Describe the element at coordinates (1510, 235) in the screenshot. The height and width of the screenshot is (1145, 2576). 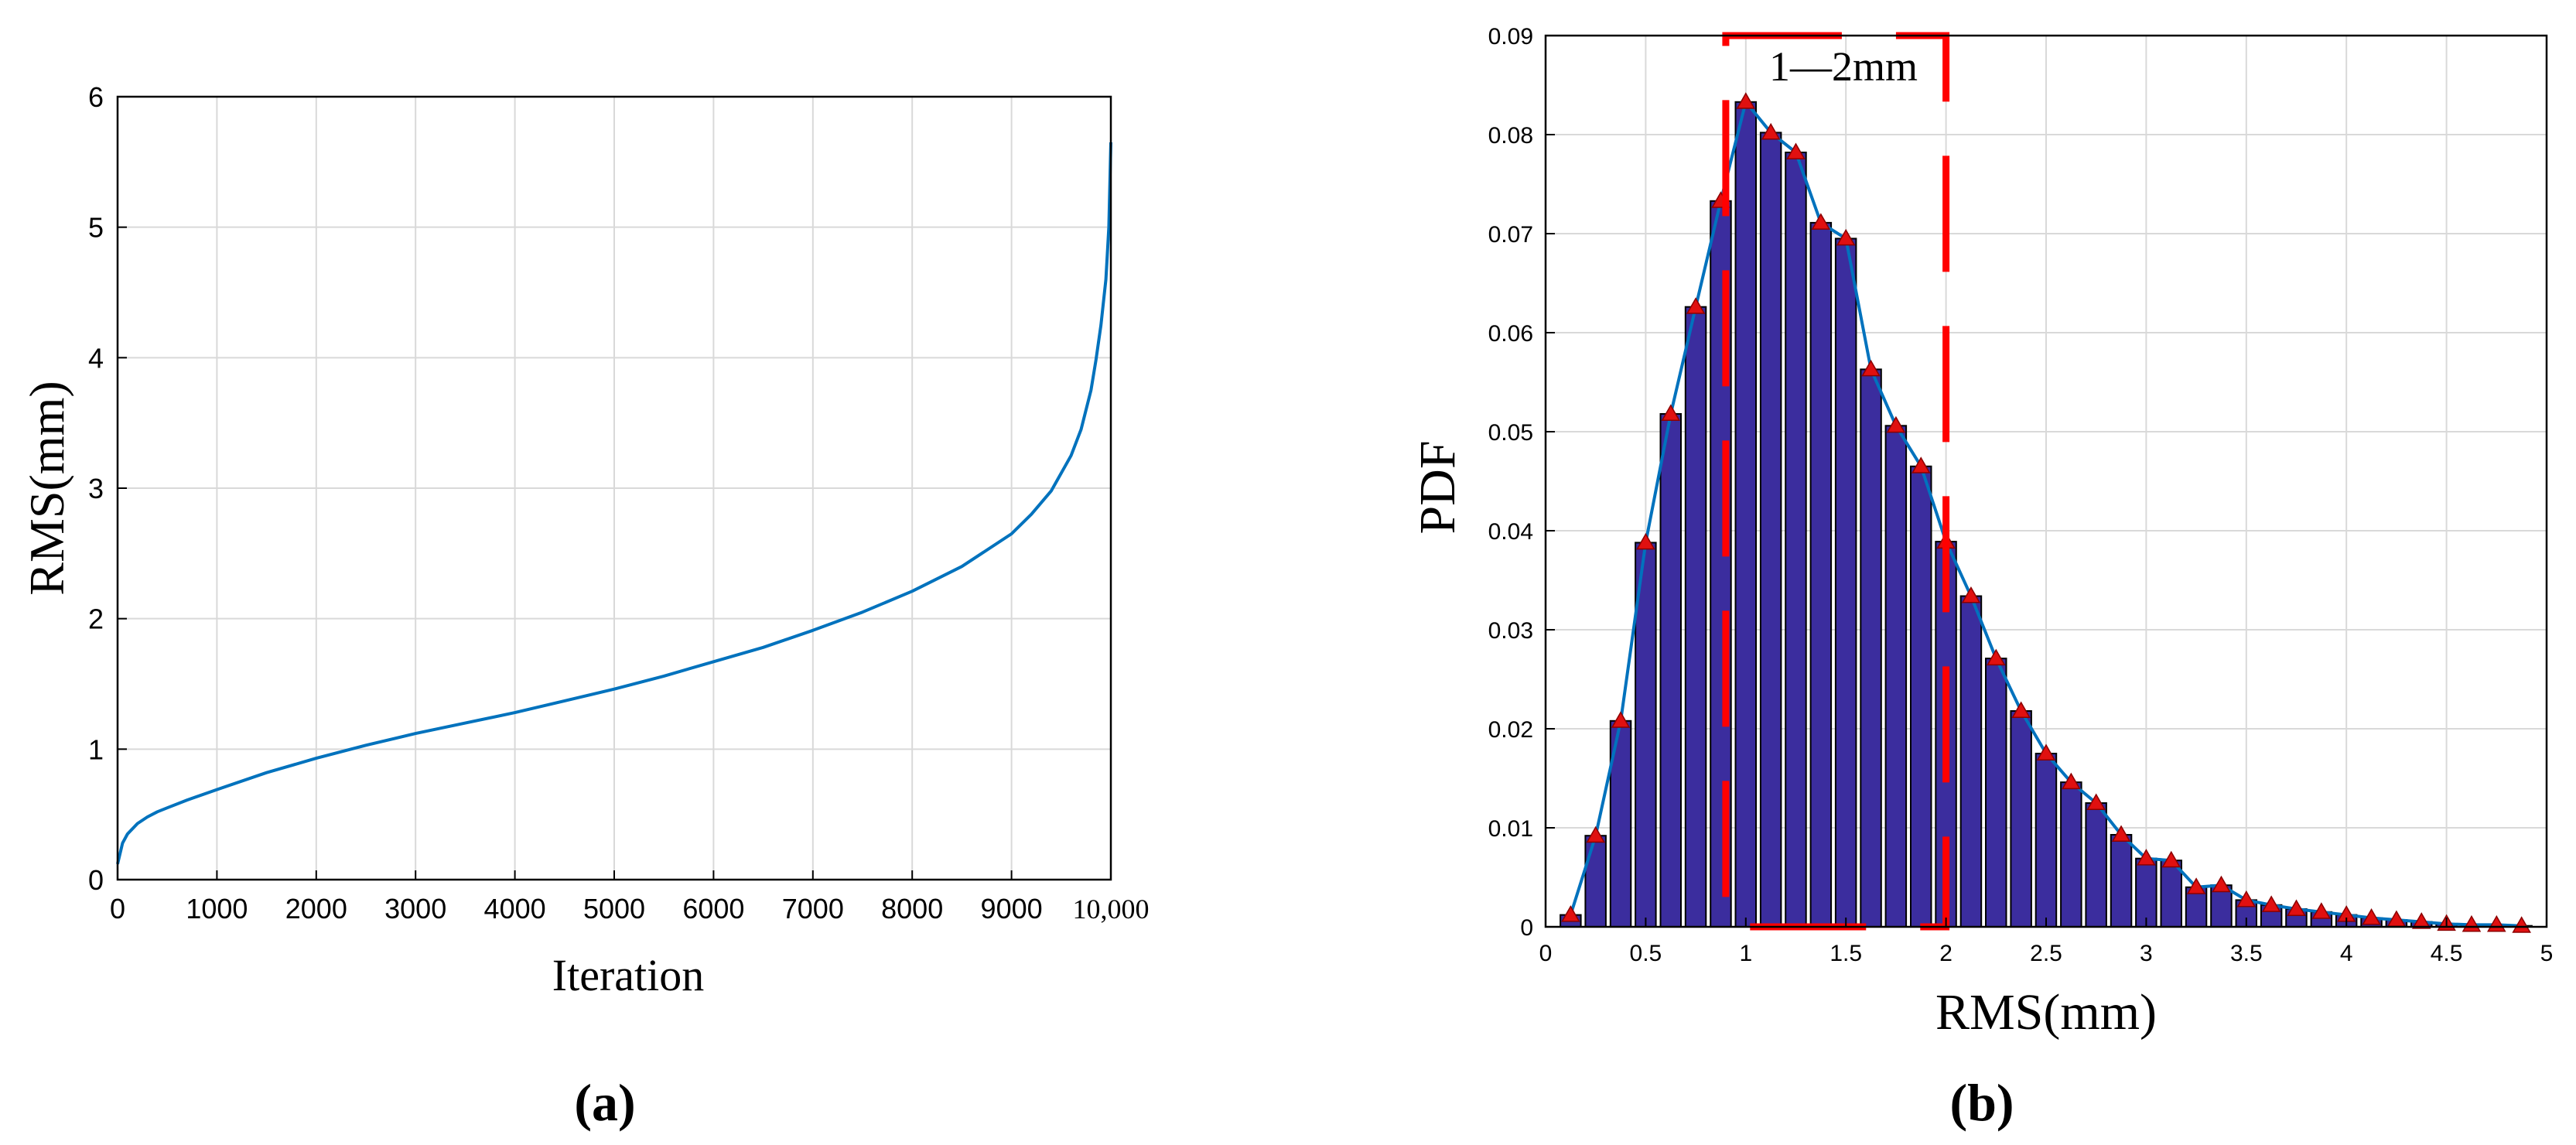
I see `y-tick-label: 0.07` at that location.